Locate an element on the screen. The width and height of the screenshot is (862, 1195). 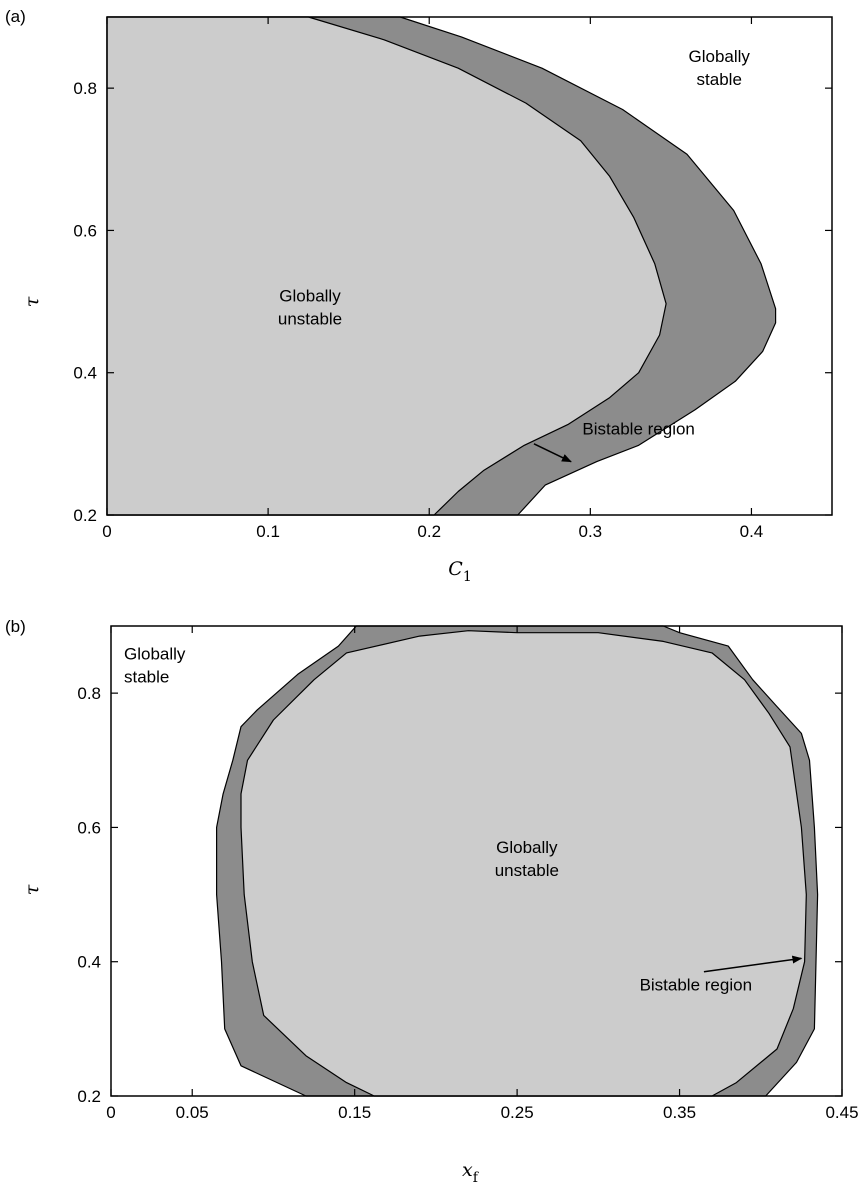
x-tick-label-b: 0.35 is located at coordinates (679, 1112).